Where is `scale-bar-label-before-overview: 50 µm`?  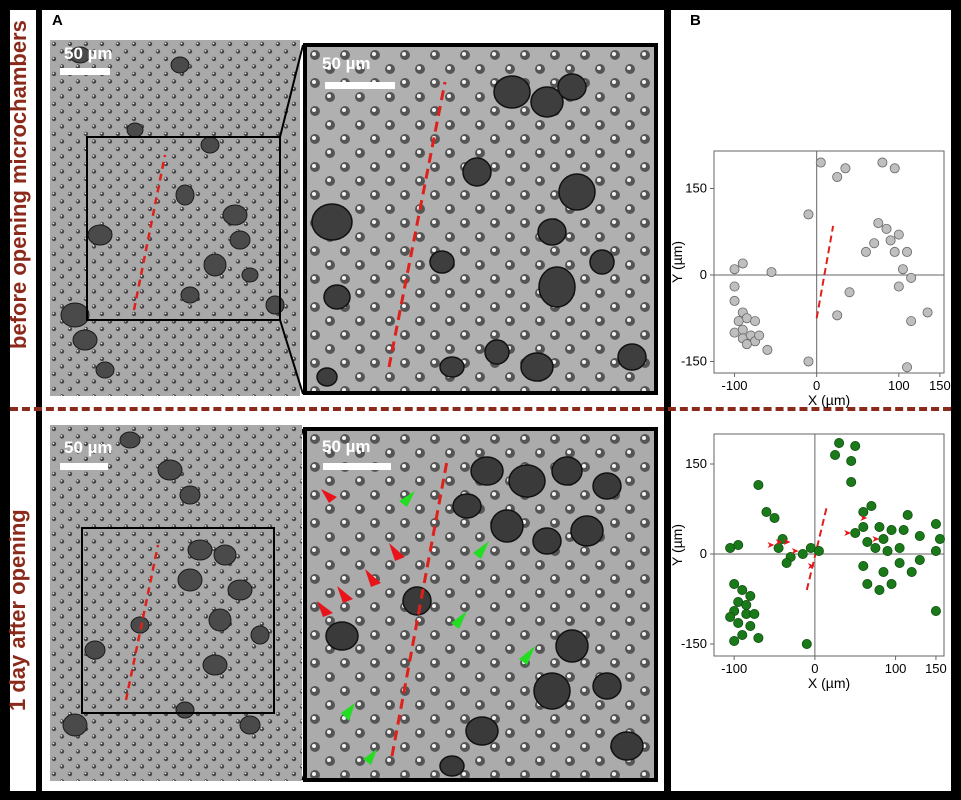
scale-bar-label-before-overview: 50 µm is located at coordinates (88, 53).